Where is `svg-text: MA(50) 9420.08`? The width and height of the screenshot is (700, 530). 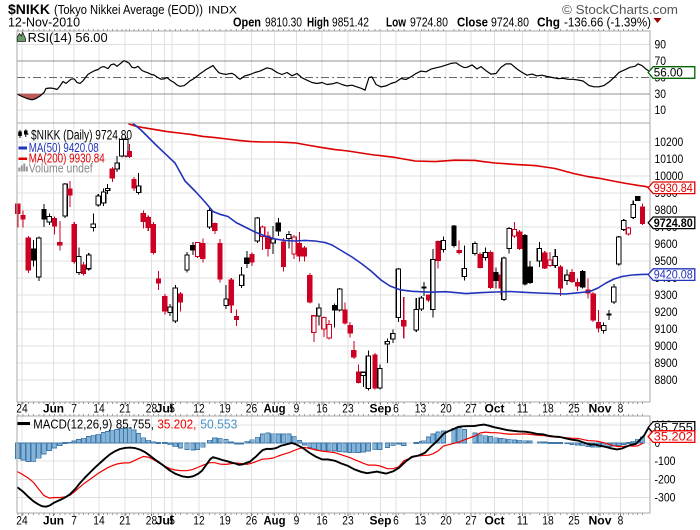
svg-text: MA(50) 9420.08 is located at coordinates (64, 148).